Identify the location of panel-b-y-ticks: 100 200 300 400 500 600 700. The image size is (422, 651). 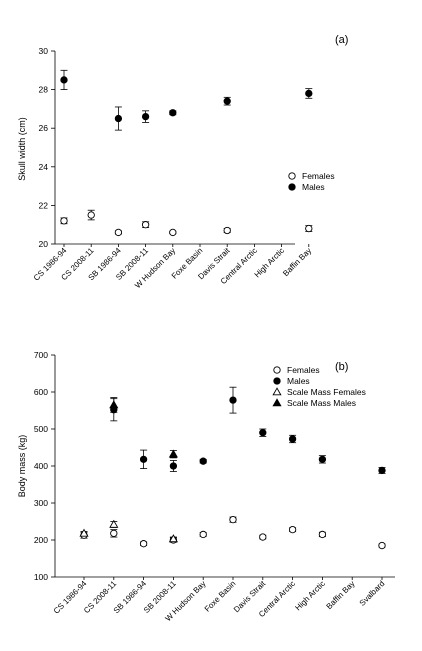
(44, 466).